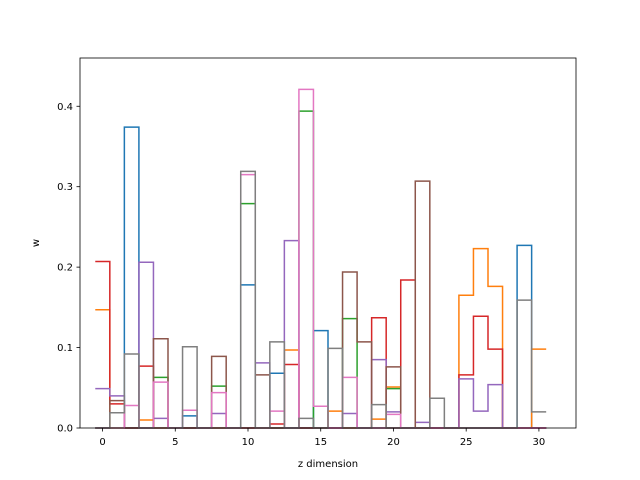 This screenshot has width=640, height=480. I want to click on y-axis-label: w, so click(36, 243).